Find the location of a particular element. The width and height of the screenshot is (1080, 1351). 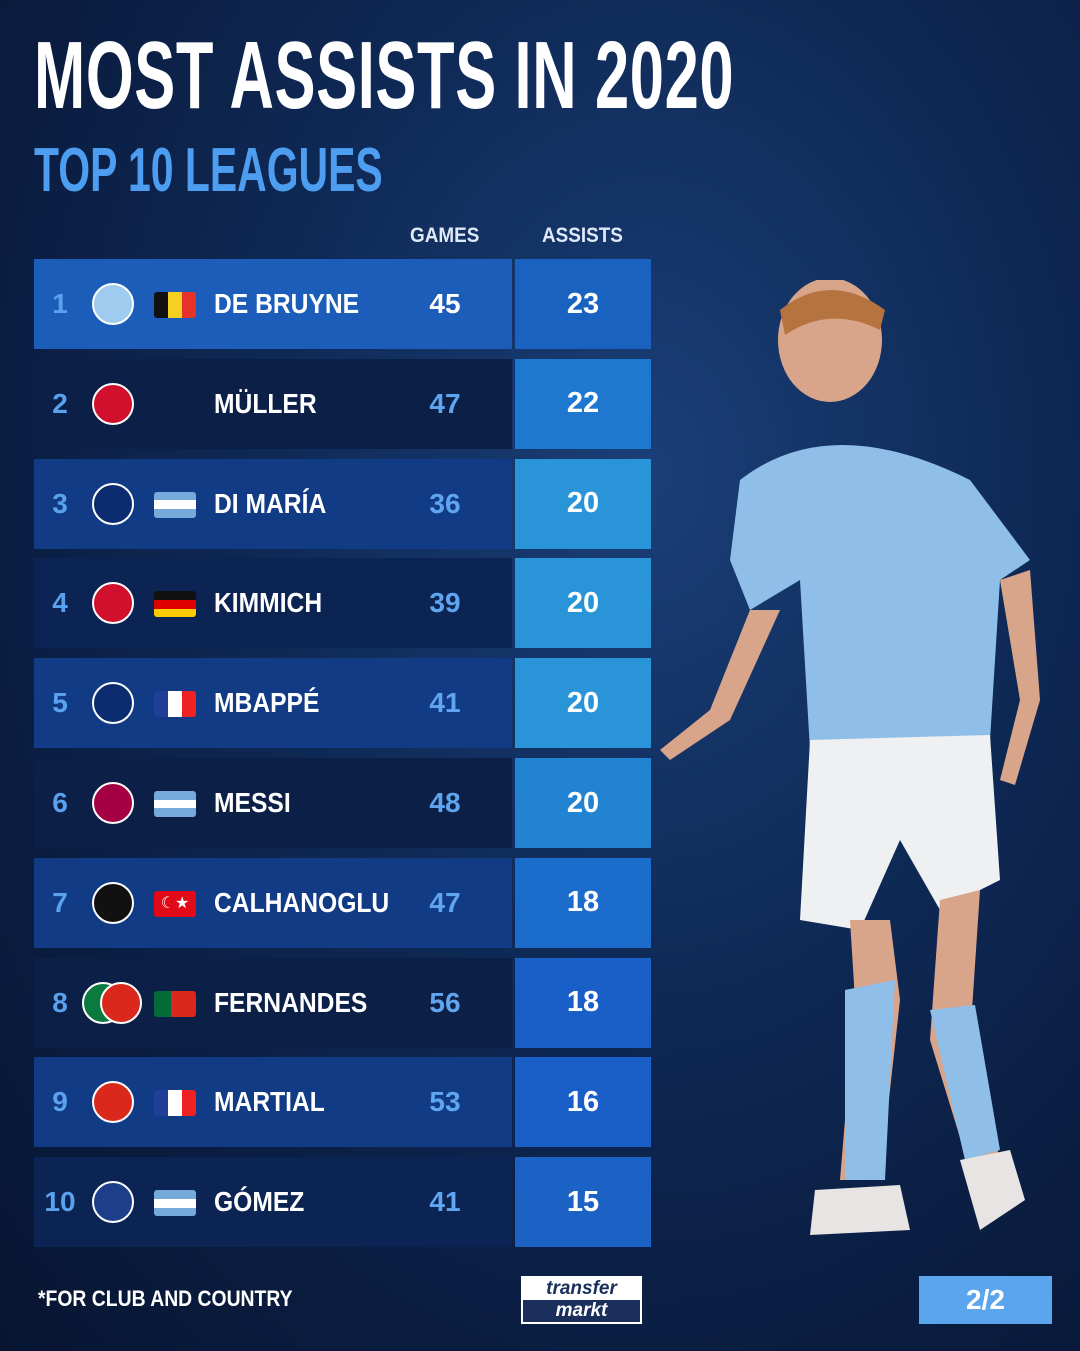

table-row: 6 MESSI 48 is located at coordinates (273, 803).